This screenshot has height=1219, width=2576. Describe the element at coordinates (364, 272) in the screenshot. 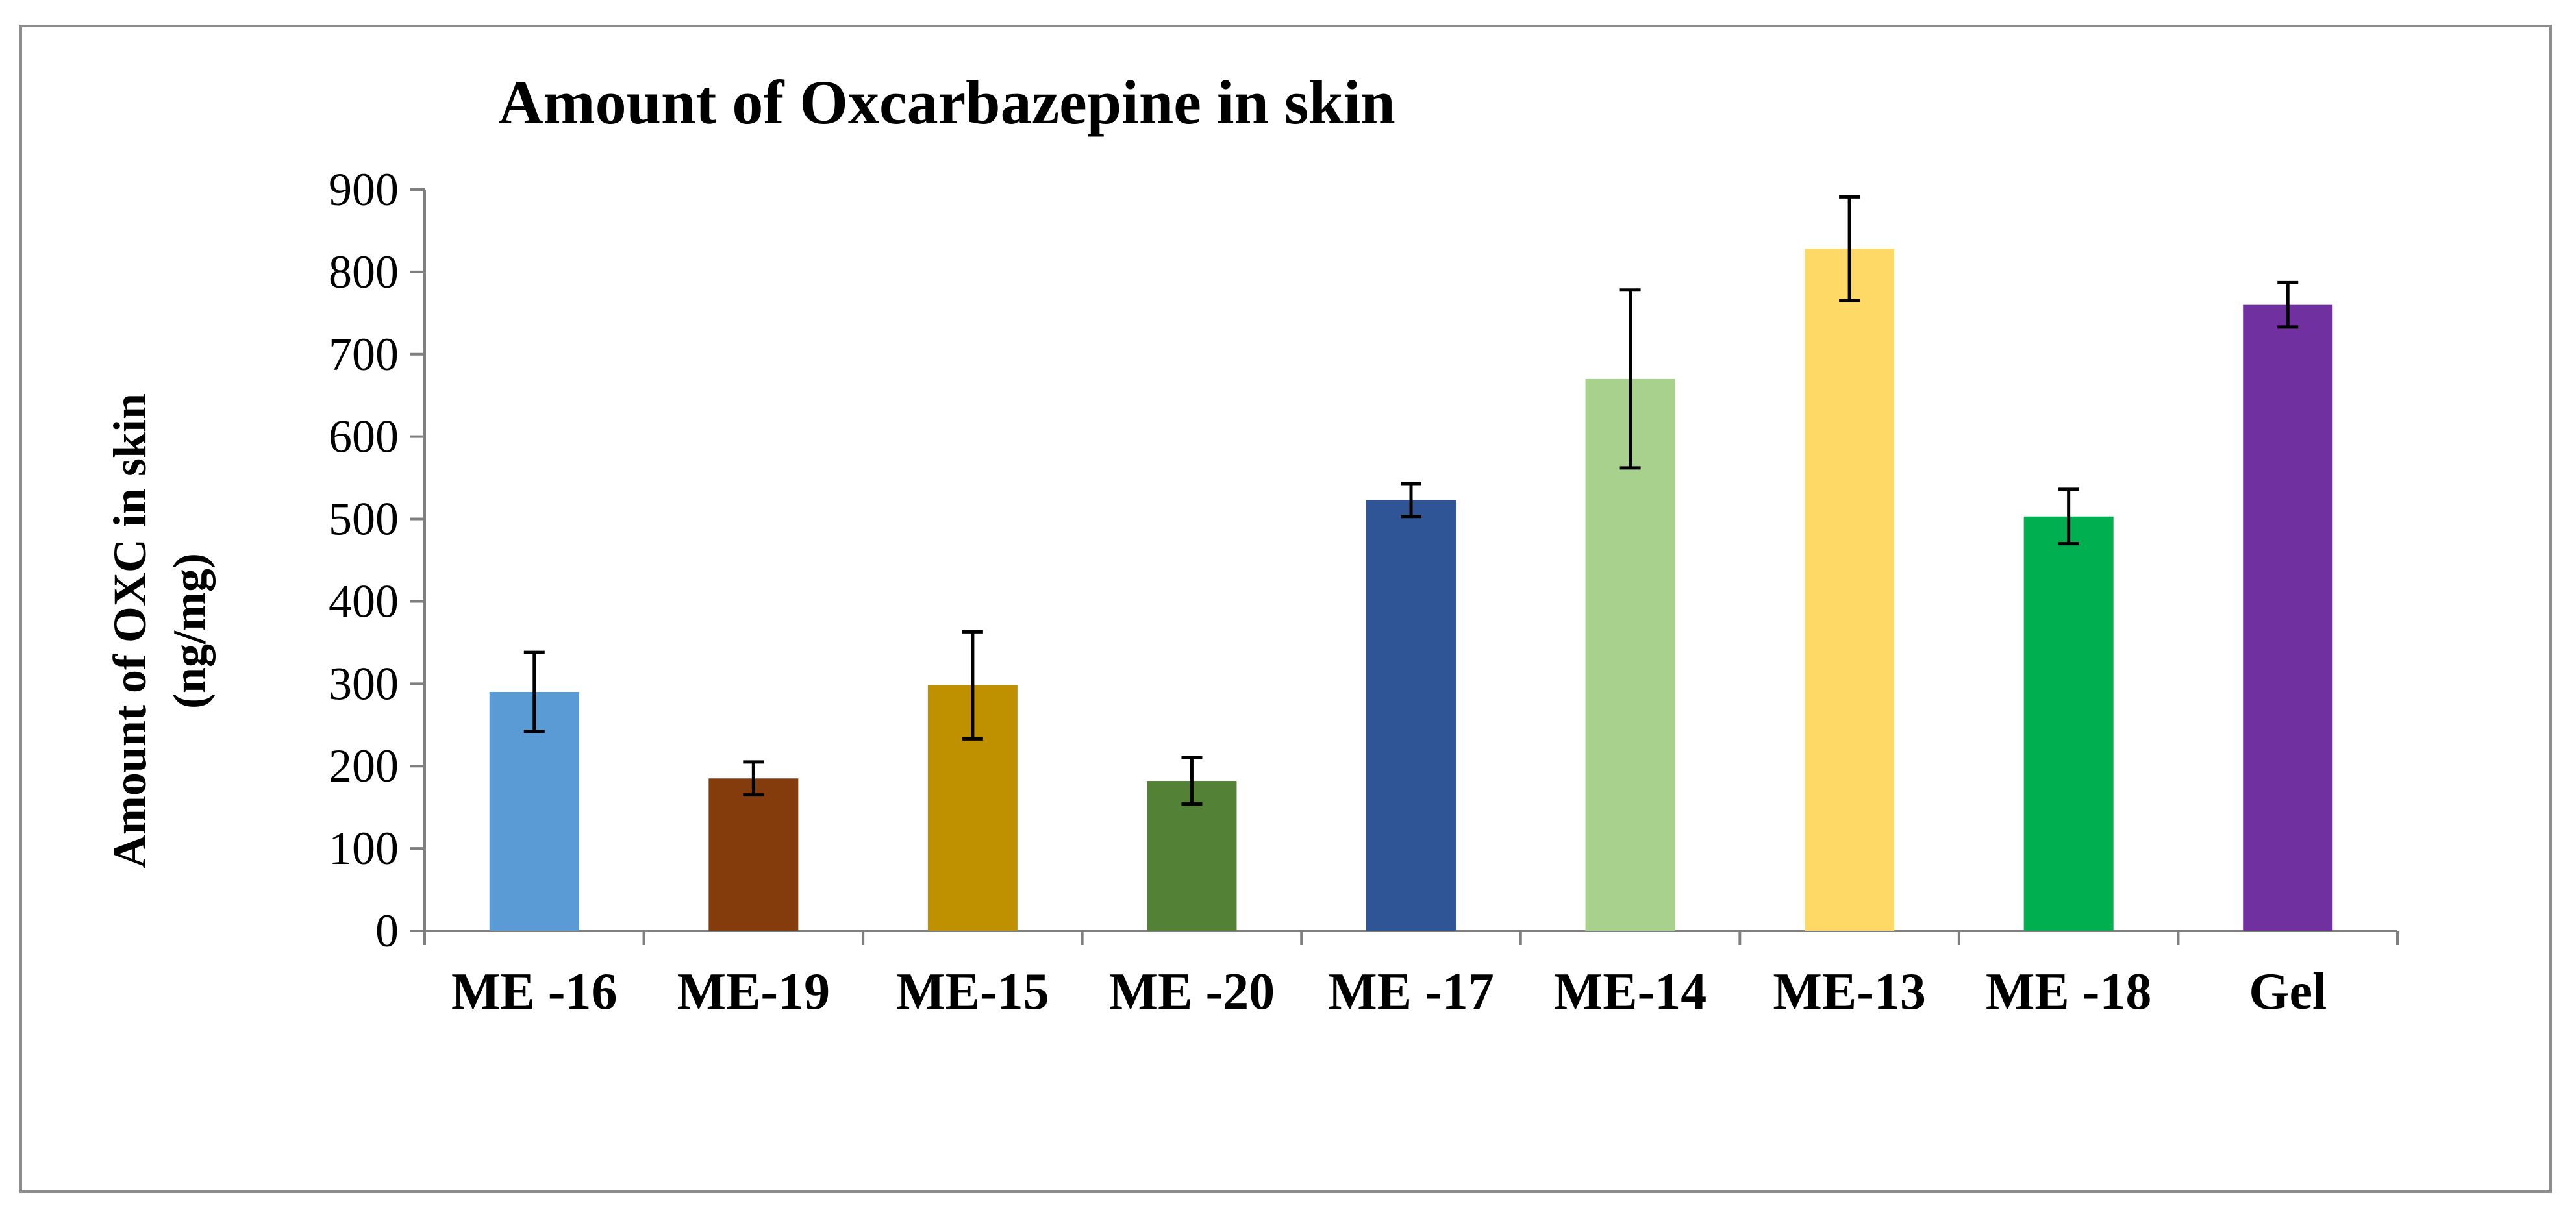

I see `y-tick-label: 800` at that location.